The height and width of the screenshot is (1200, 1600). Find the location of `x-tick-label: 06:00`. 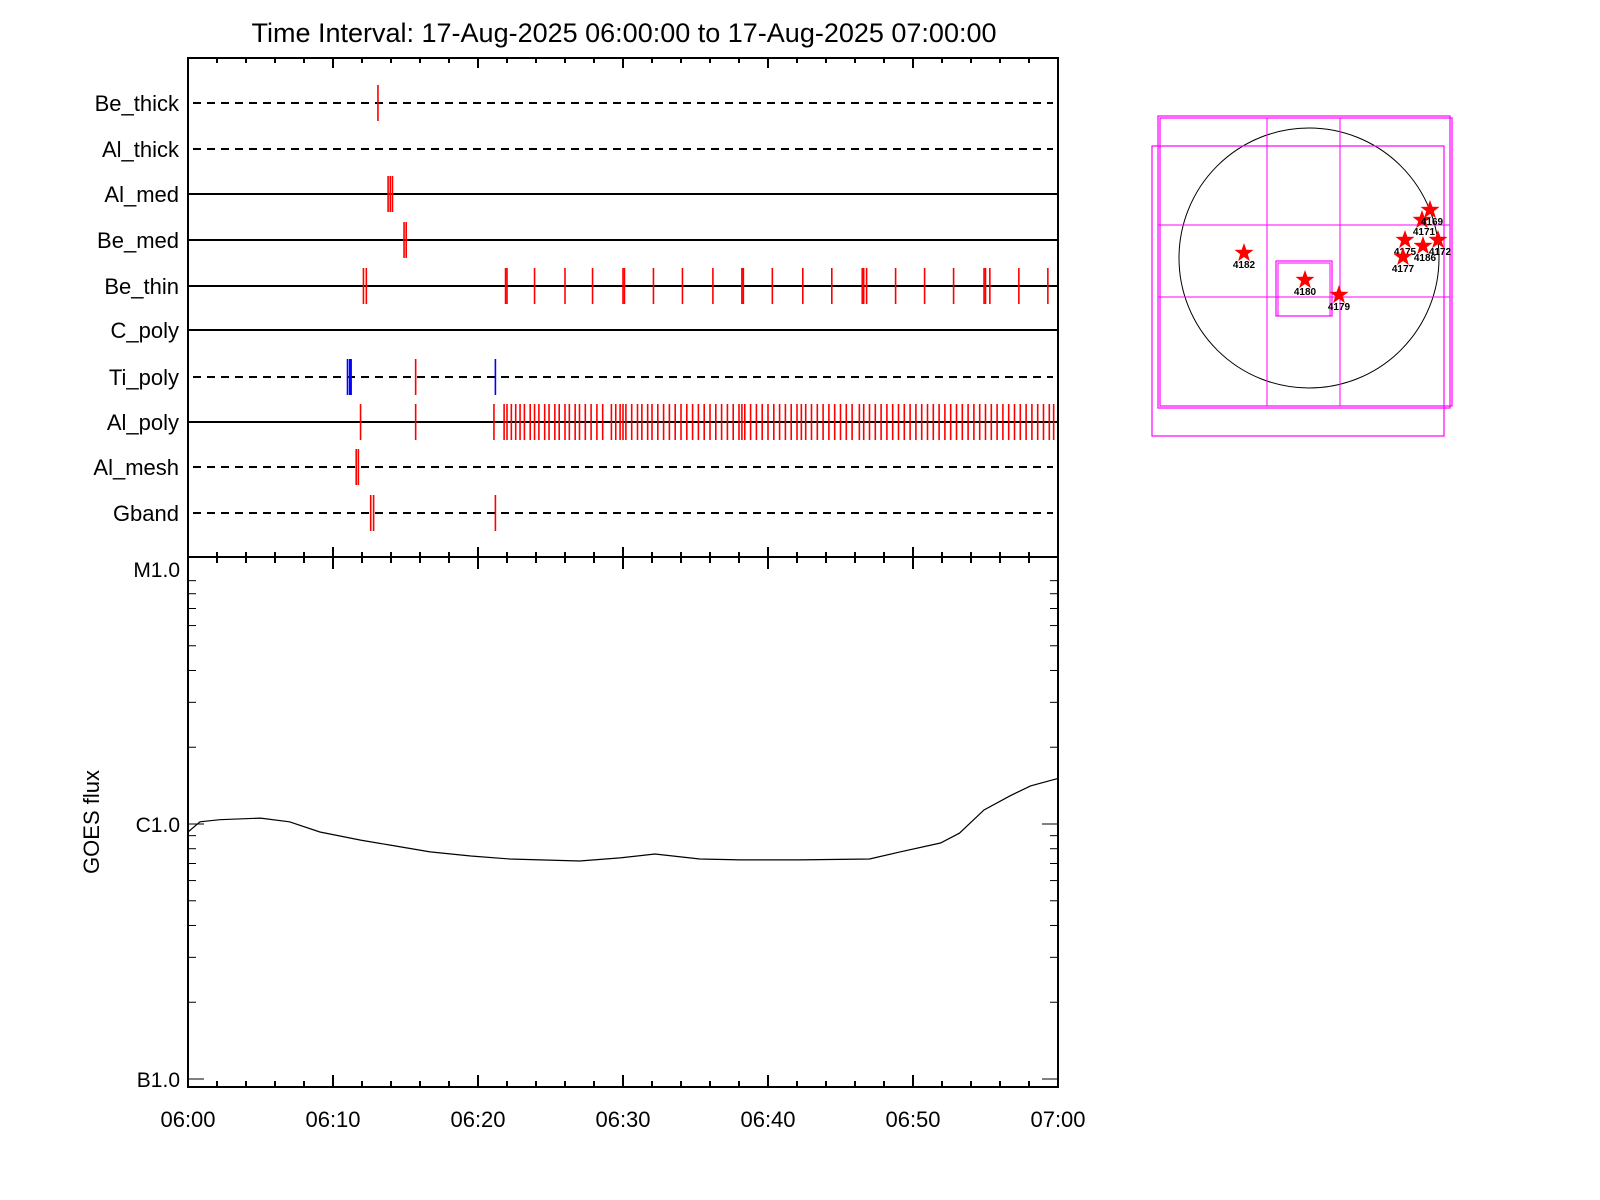

x-tick-label: 06:00 is located at coordinates (187, 1119).